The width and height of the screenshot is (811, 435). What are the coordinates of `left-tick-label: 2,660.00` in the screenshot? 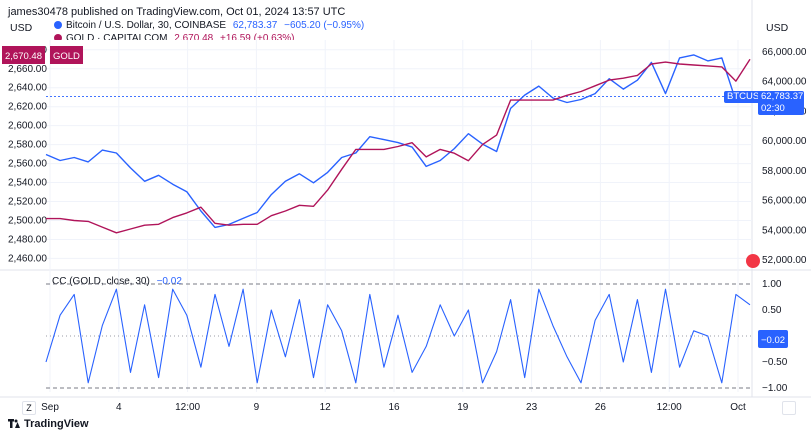 It's located at (27, 69).